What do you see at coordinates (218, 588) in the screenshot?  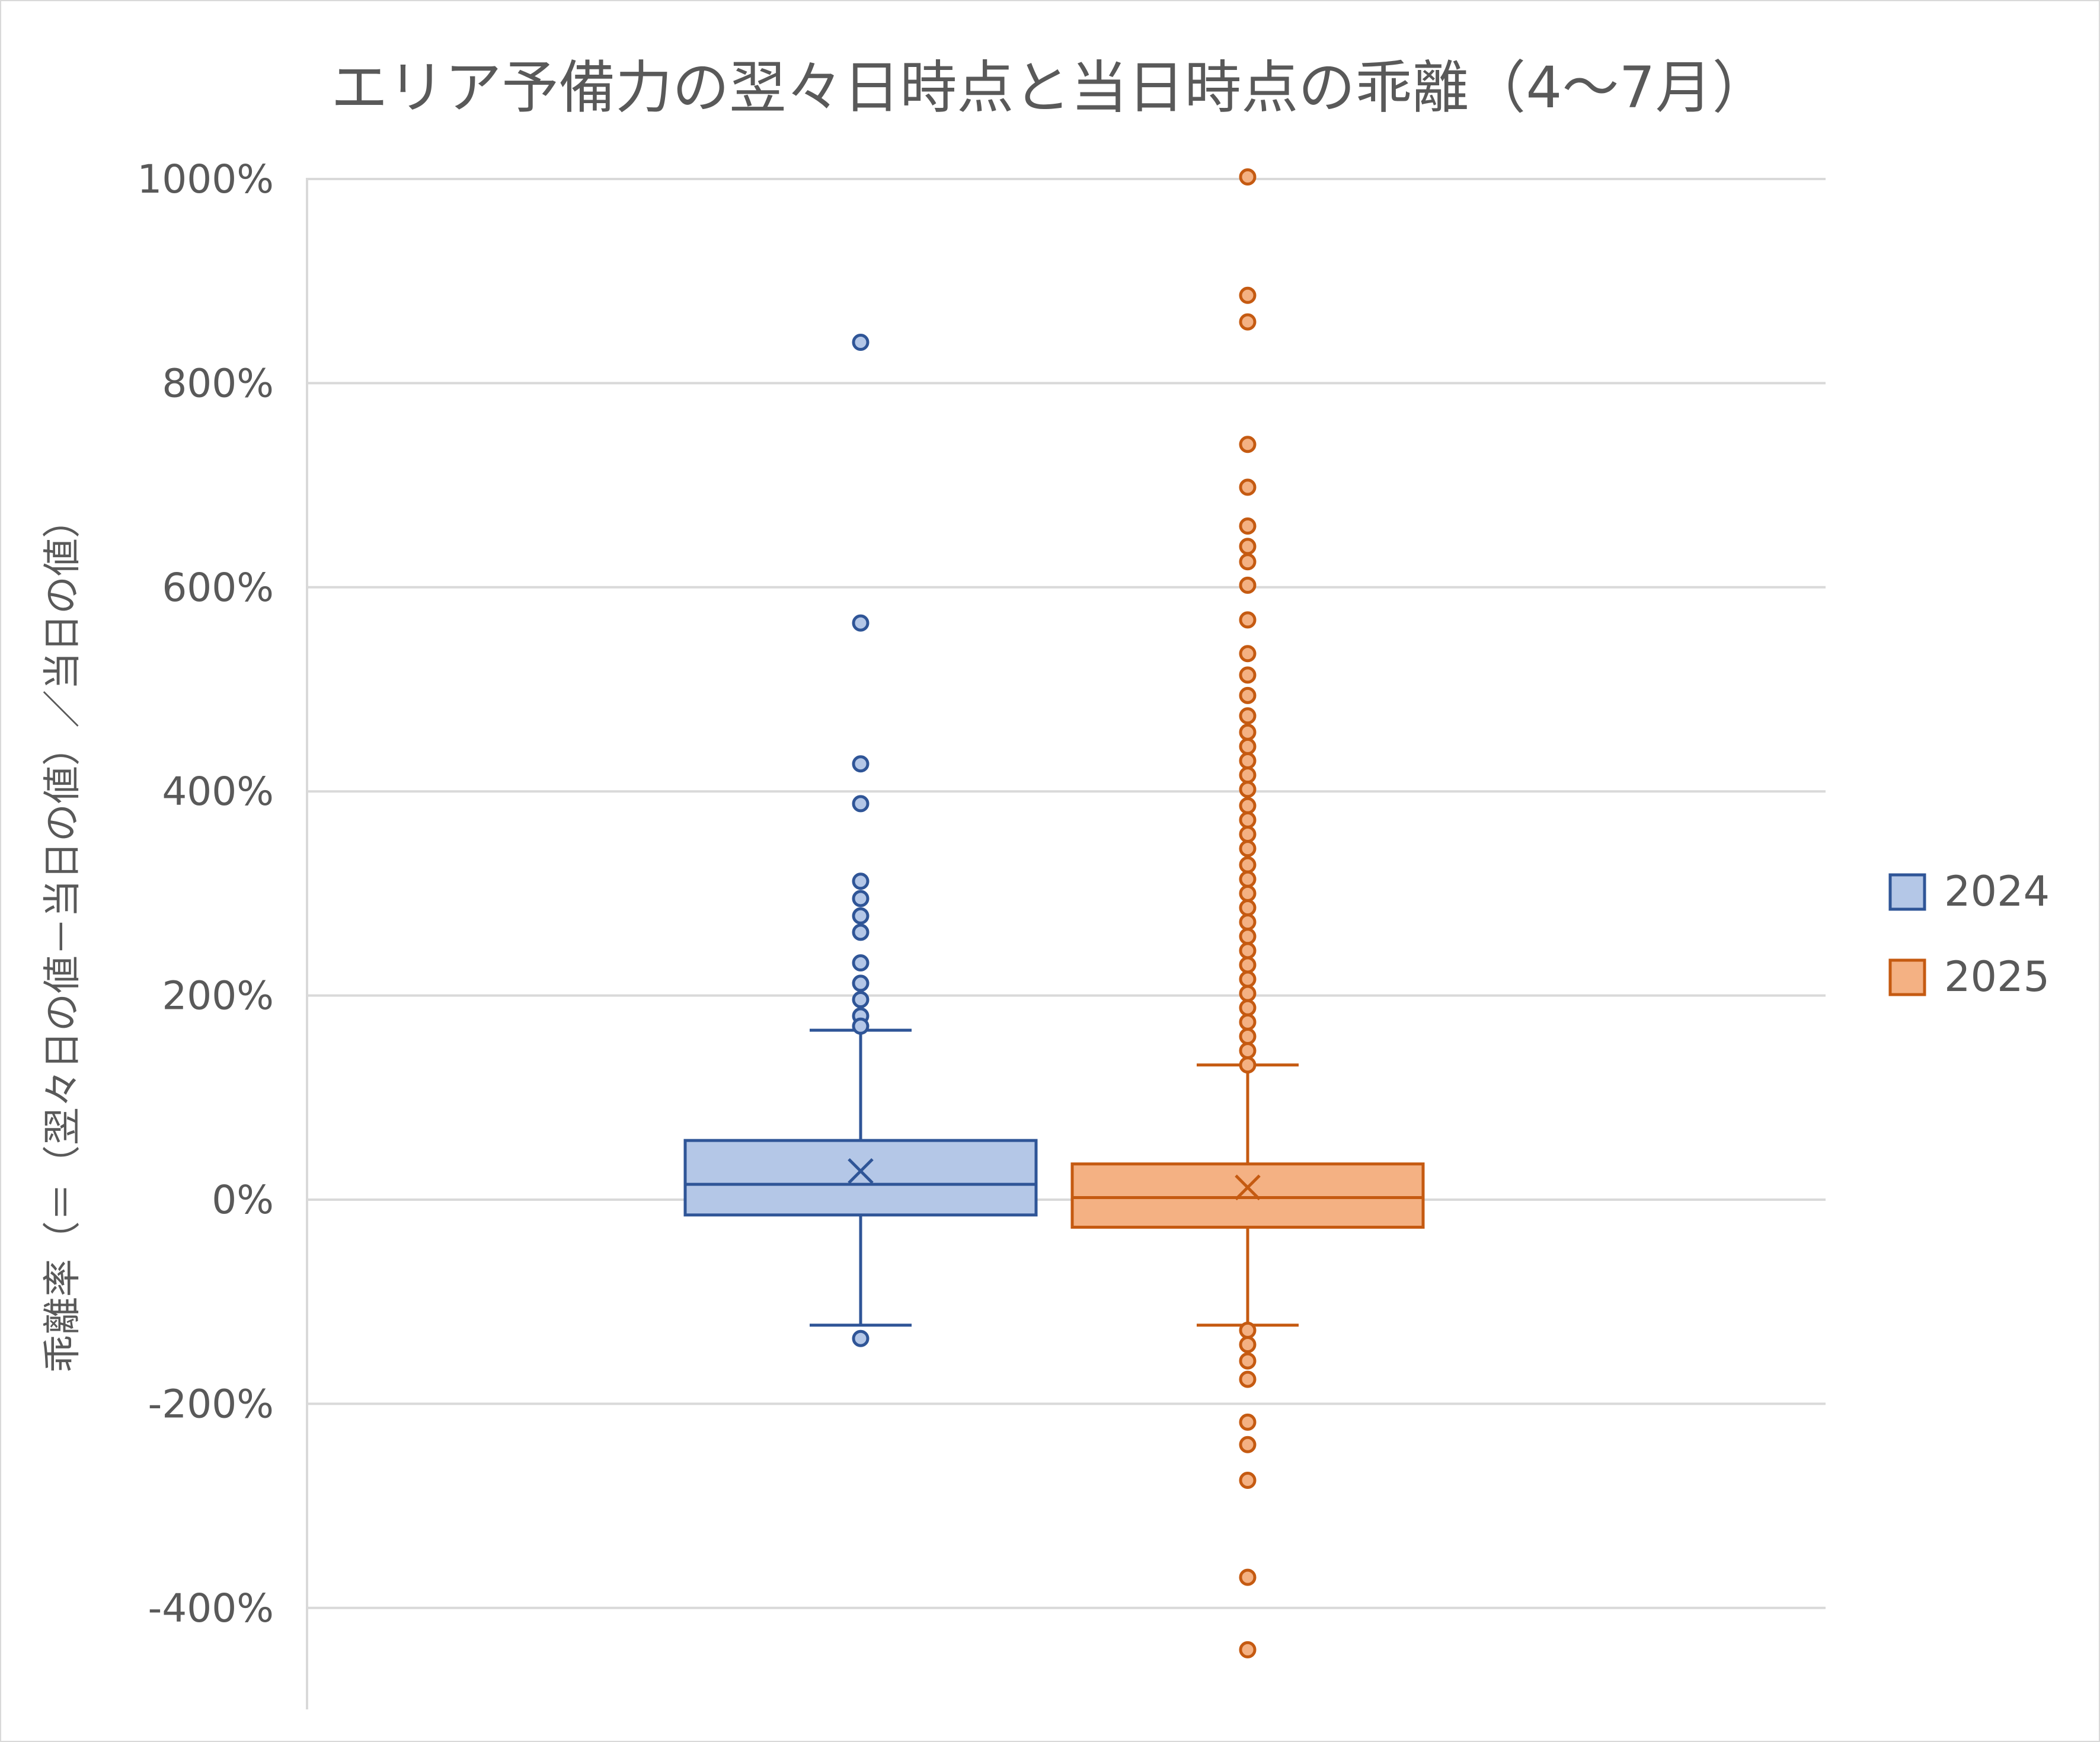 I see `y-tick-label: 600%` at bounding box center [218, 588].